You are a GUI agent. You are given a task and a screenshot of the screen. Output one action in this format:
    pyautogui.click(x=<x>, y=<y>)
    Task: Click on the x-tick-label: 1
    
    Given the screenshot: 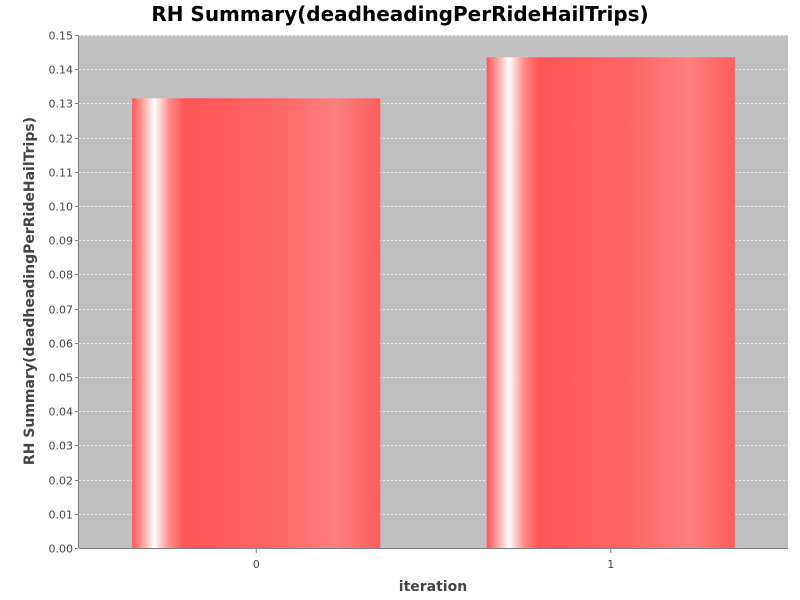 What is the action you would take?
    pyautogui.click(x=610, y=564)
    